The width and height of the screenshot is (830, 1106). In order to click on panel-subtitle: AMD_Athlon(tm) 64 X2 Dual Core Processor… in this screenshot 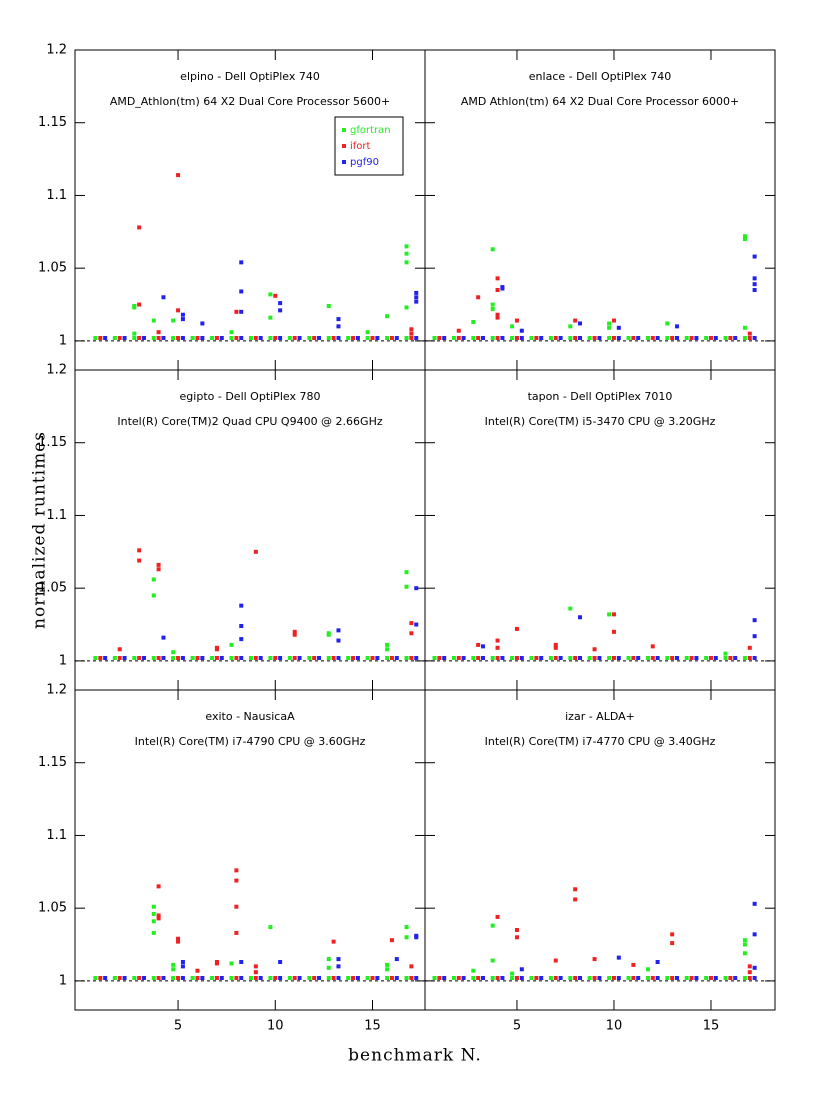, I will do `click(250, 101)`.